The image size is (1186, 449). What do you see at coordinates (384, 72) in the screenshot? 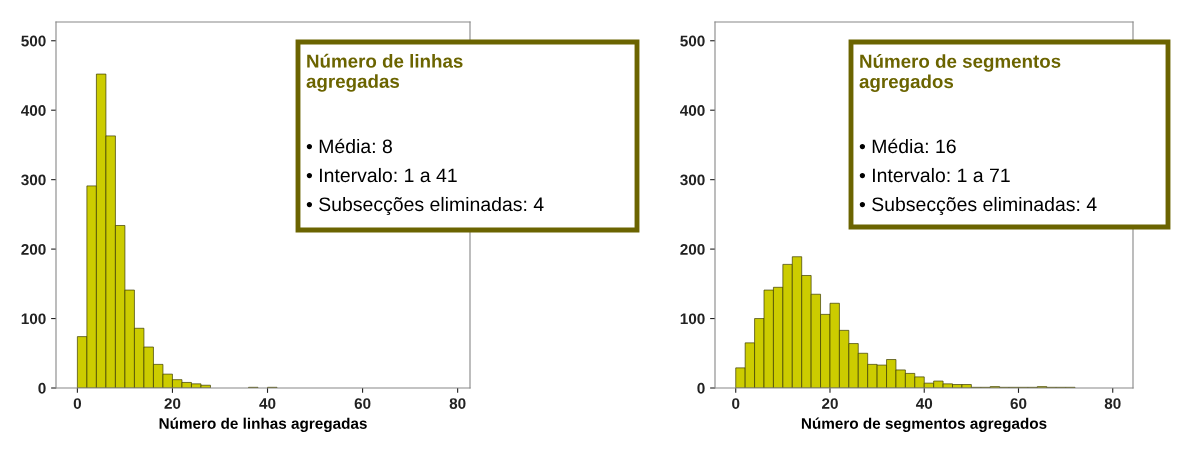
I see `annotation: Número de linhas agregadas` at bounding box center [384, 72].